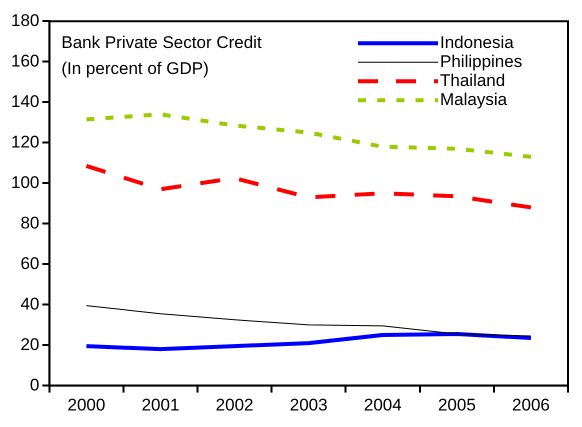  Describe the element at coordinates (481, 61) in the screenshot. I see `legend-label: Philippines` at that location.